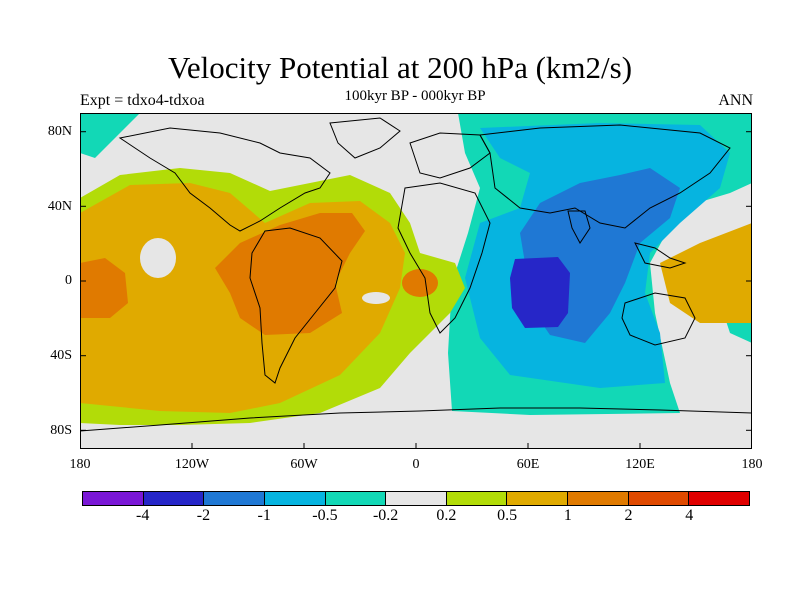 This screenshot has width=800, height=600. Describe the element at coordinates (628, 515) in the screenshot. I see `colorbar-tick-label: 2` at that location.